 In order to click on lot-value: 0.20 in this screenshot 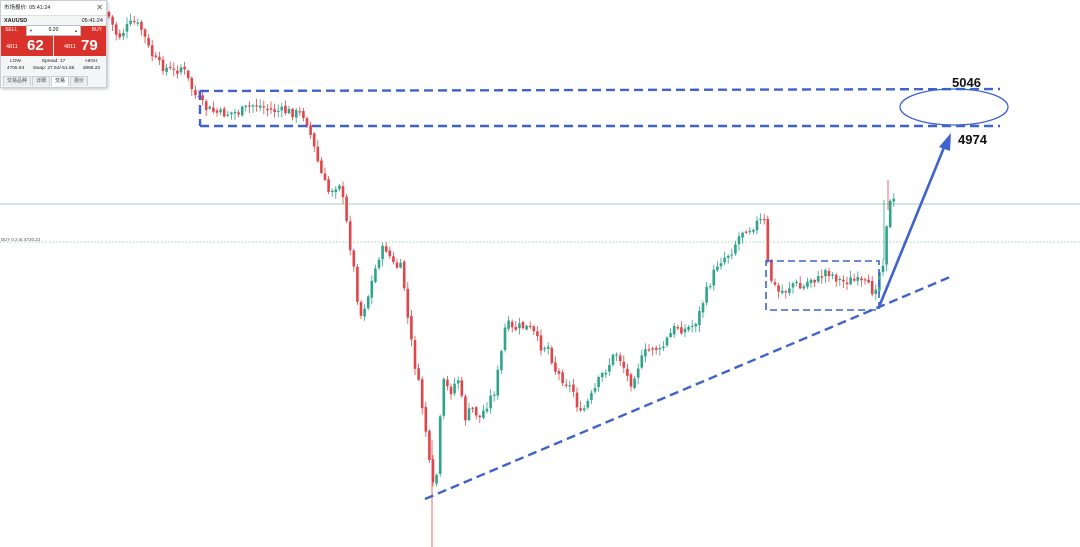, I will do `click(53, 30)`.